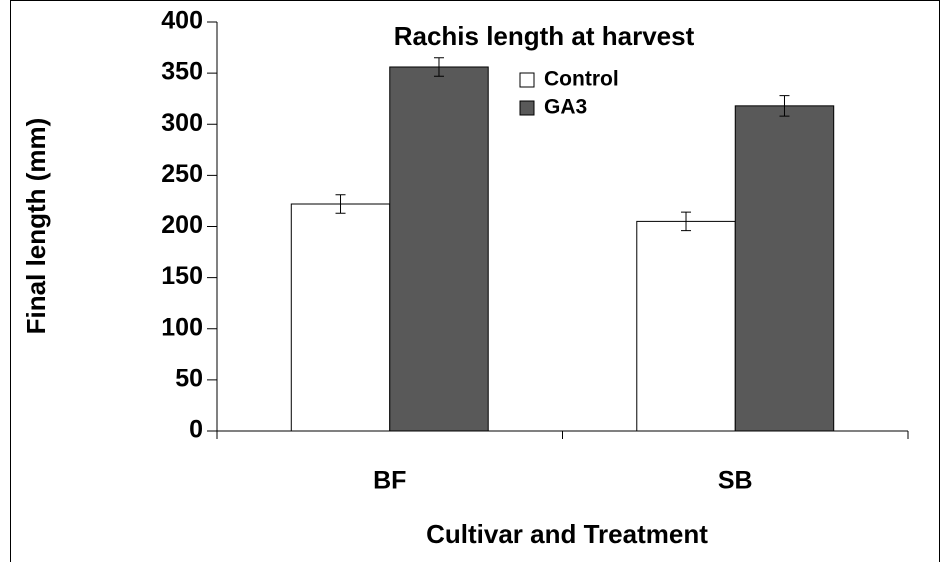 Image resolution: width=941 pixels, height=562 pixels. I want to click on x-tick-label: BF, so click(389, 481).